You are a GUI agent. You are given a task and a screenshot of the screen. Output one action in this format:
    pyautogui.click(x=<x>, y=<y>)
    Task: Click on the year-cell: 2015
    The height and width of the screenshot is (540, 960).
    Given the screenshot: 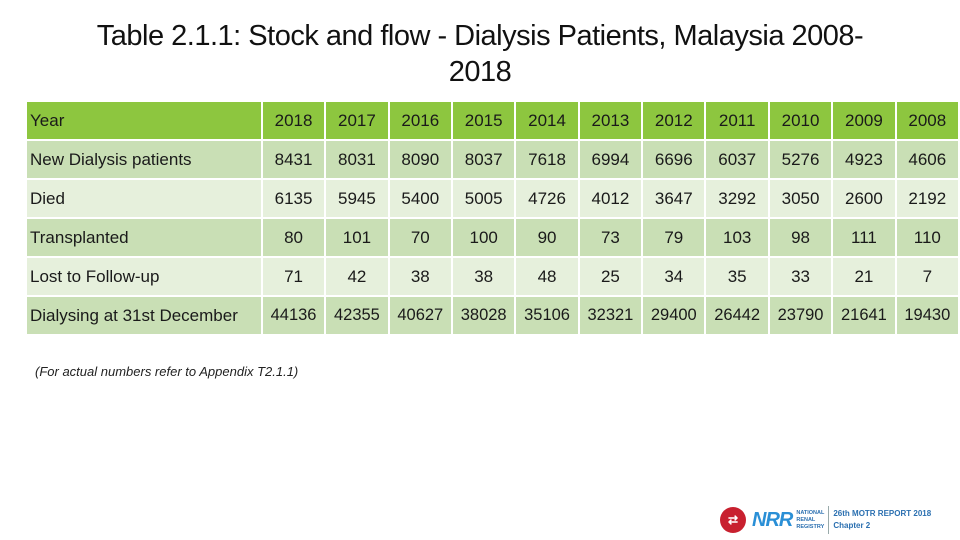 What is the action you would take?
    pyautogui.click(x=483, y=120)
    